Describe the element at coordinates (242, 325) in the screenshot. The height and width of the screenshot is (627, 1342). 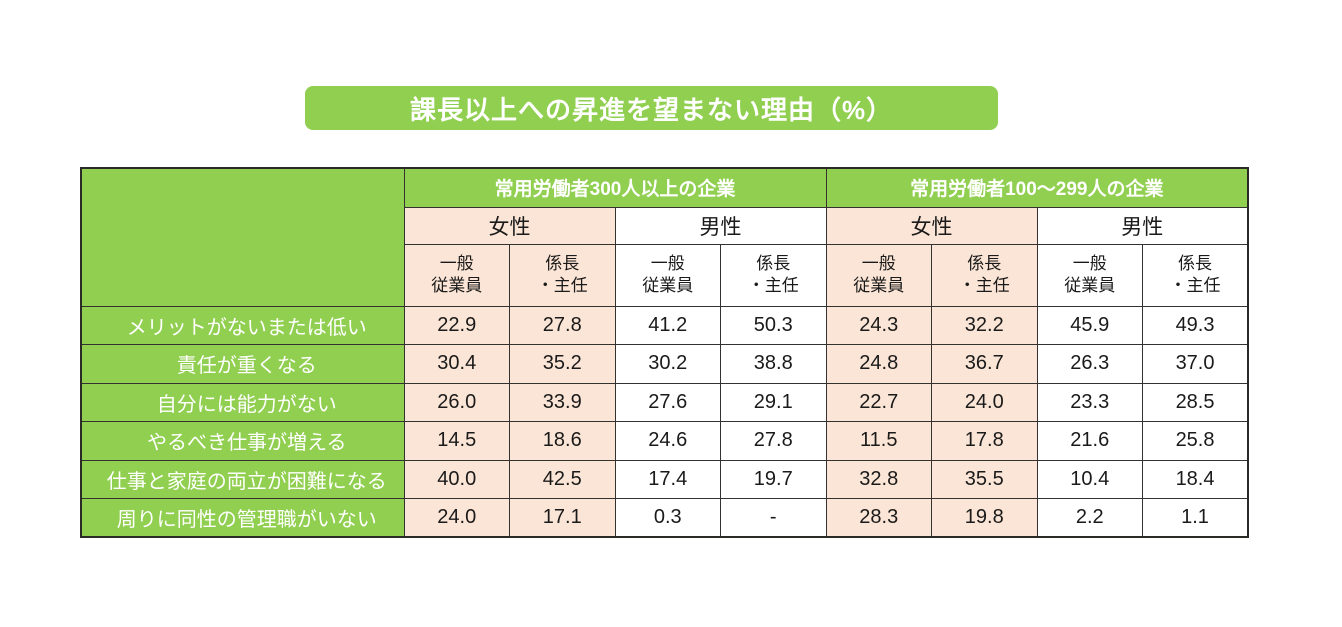
I see `row-label: メリットがないまたは低い` at that location.